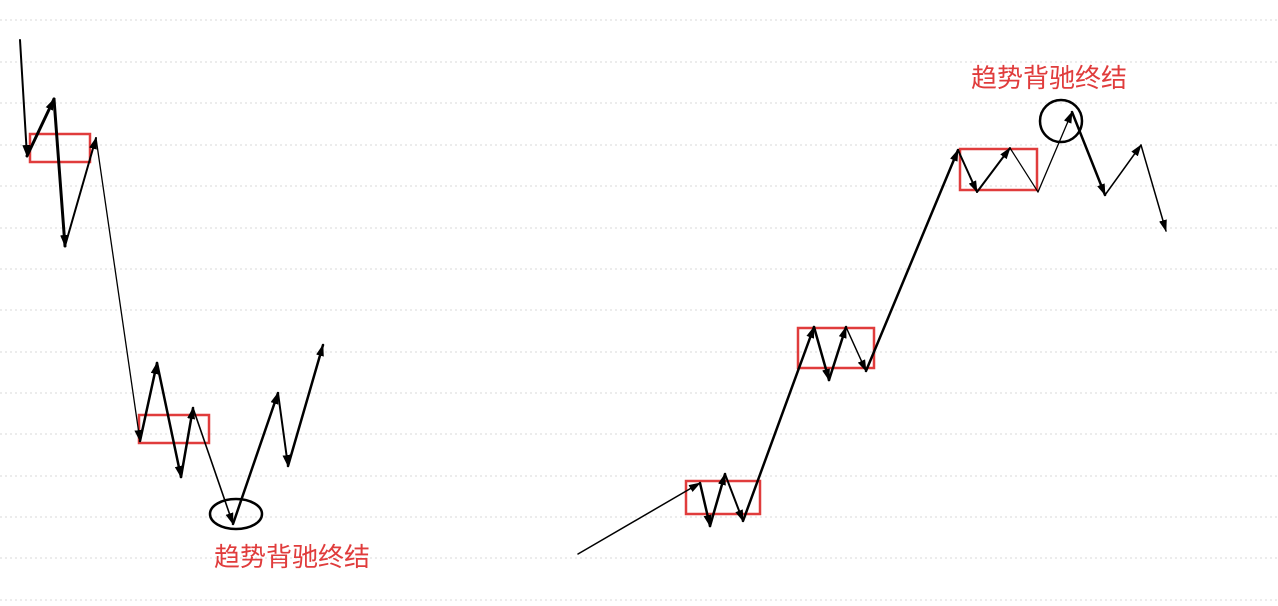 The height and width of the screenshot is (606, 1278). Describe the element at coordinates (292, 558) in the screenshot. I see `divergence-end-label-left: 趋势背驰终结` at that location.